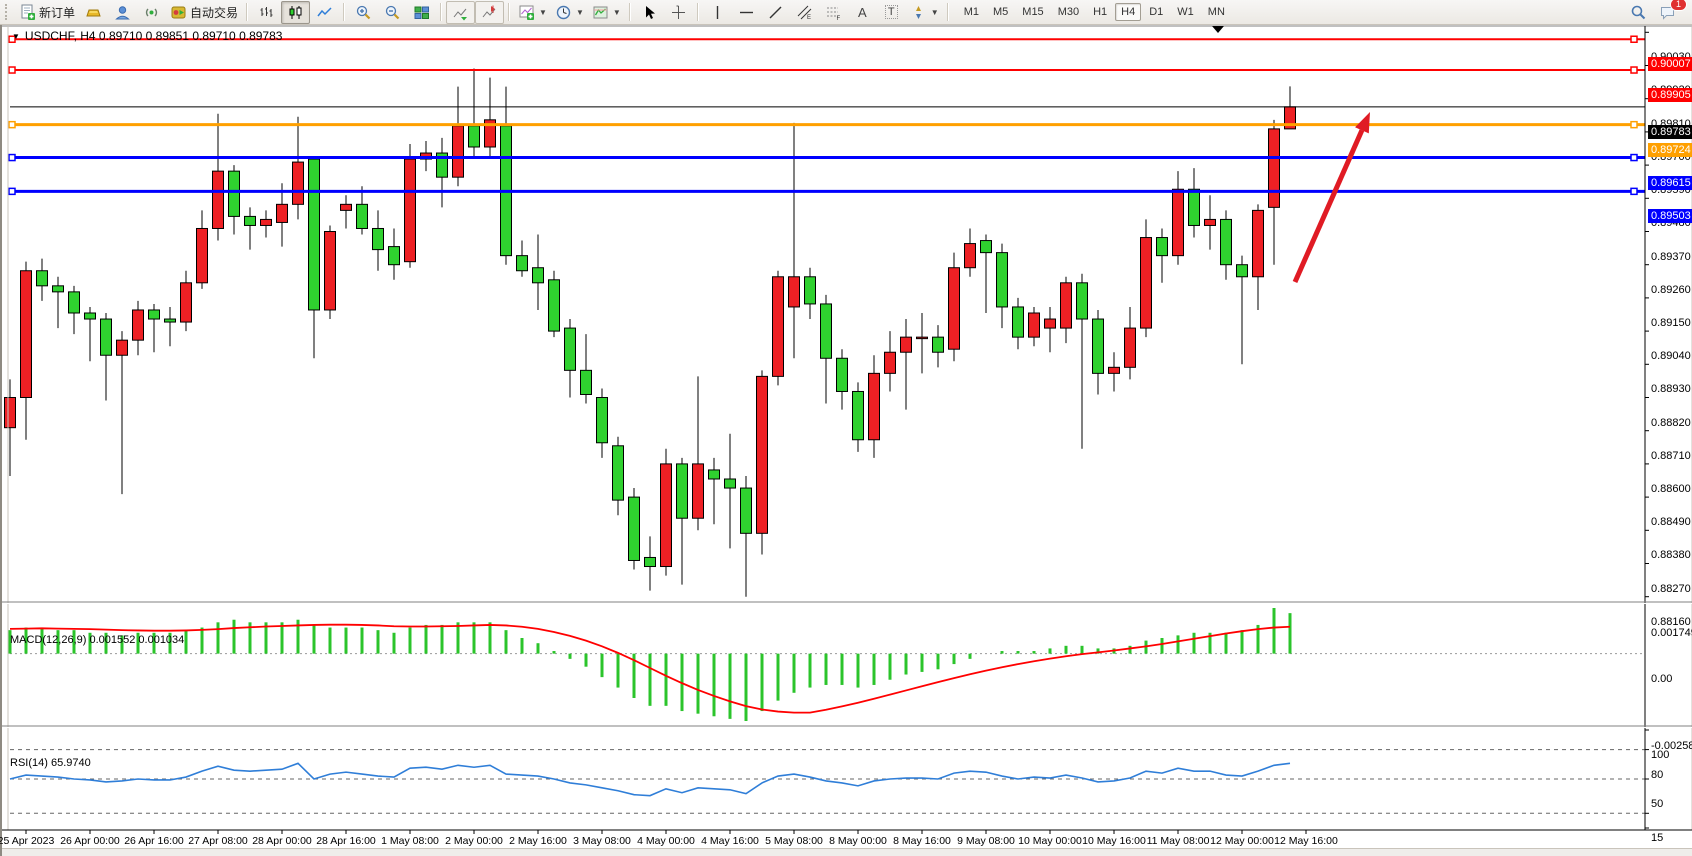 Image resolution: width=1692 pixels, height=856 pixels. Describe the element at coordinates (28, 12) in the screenshot. I see `new-order-icon` at that location.